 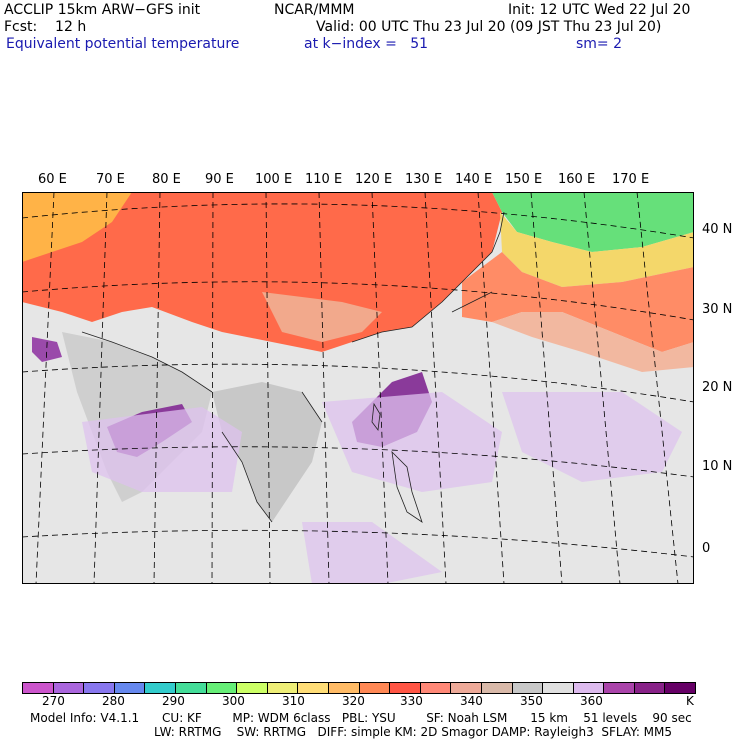 What do you see at coordinates (374, 179) in the screenshot?
I see `lon-label: 120 E` at bounding box center [374, 179].